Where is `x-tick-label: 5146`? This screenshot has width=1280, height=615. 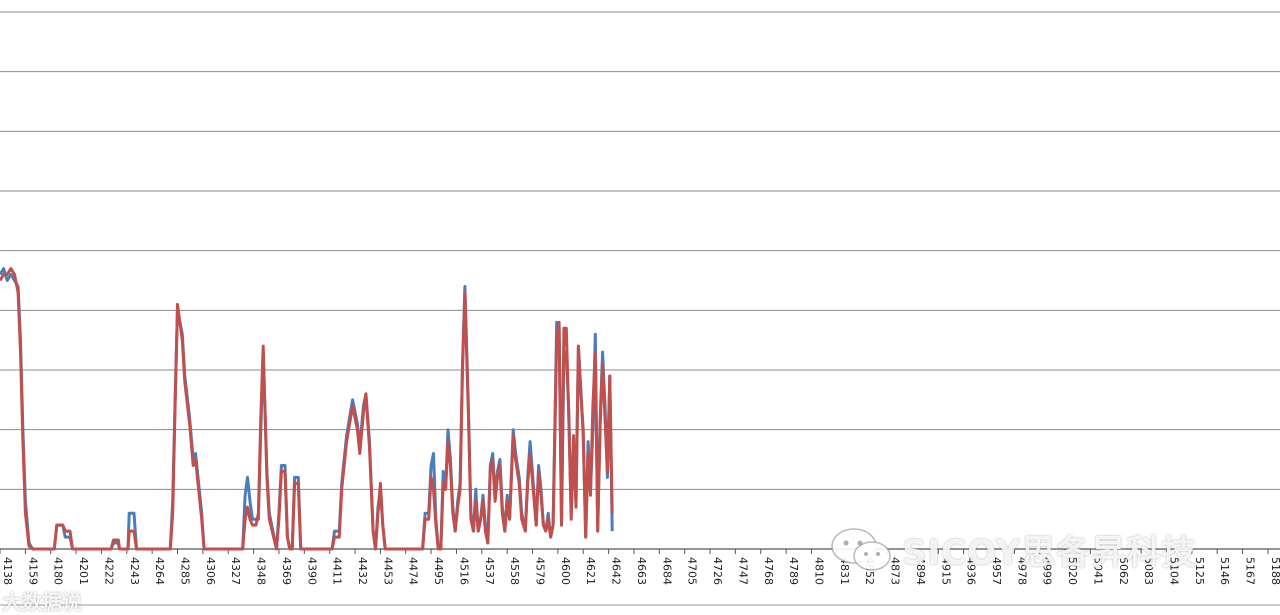 x-tick-label: 5146 is located at coordinates (1224, 571).